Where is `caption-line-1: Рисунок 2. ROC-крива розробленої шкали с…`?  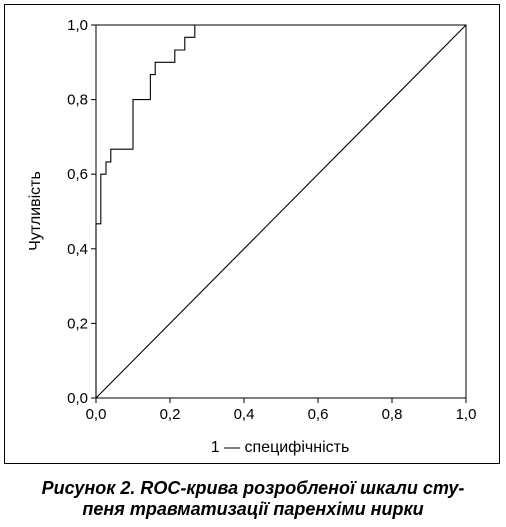 caption-line-1: Рисунок 2. ROC-крива розробленої шкали с… is located at coordinates (253, 488).